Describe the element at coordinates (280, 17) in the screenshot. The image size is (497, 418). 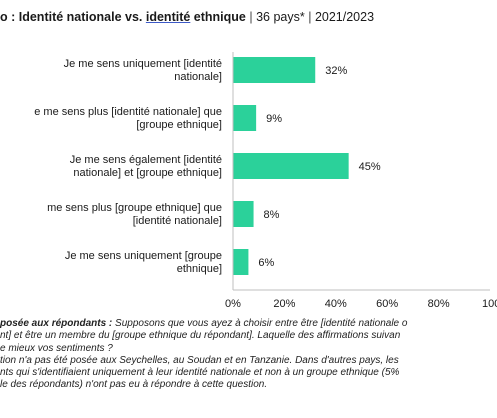
I see `title-countries: 36 pays*` at that location.